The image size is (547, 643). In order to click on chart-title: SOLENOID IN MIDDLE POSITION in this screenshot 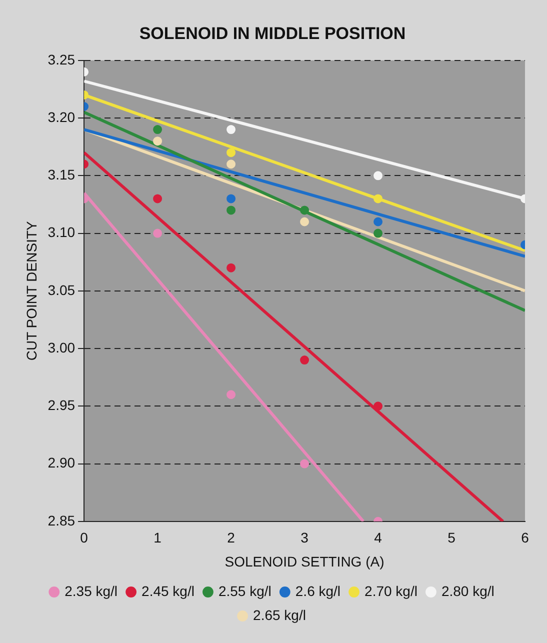, I will do `click(272, 33)`.